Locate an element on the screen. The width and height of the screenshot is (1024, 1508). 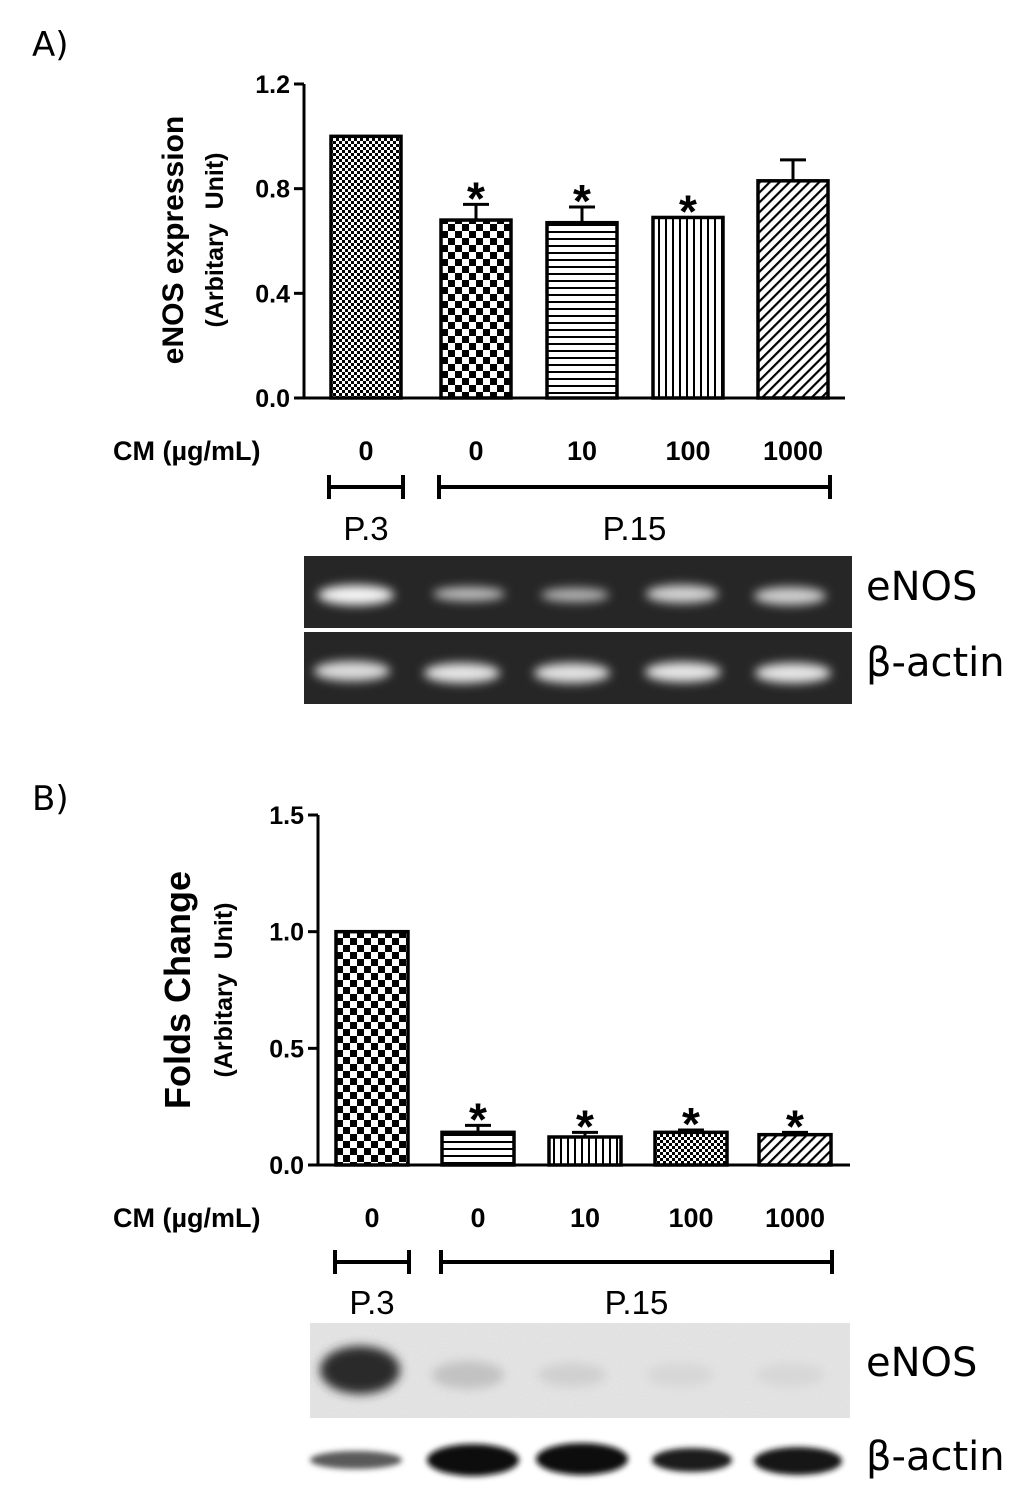
panel-b-y-ticks: 0.0 0.5 1.0 1.5 is located at coordinates (293, 991).